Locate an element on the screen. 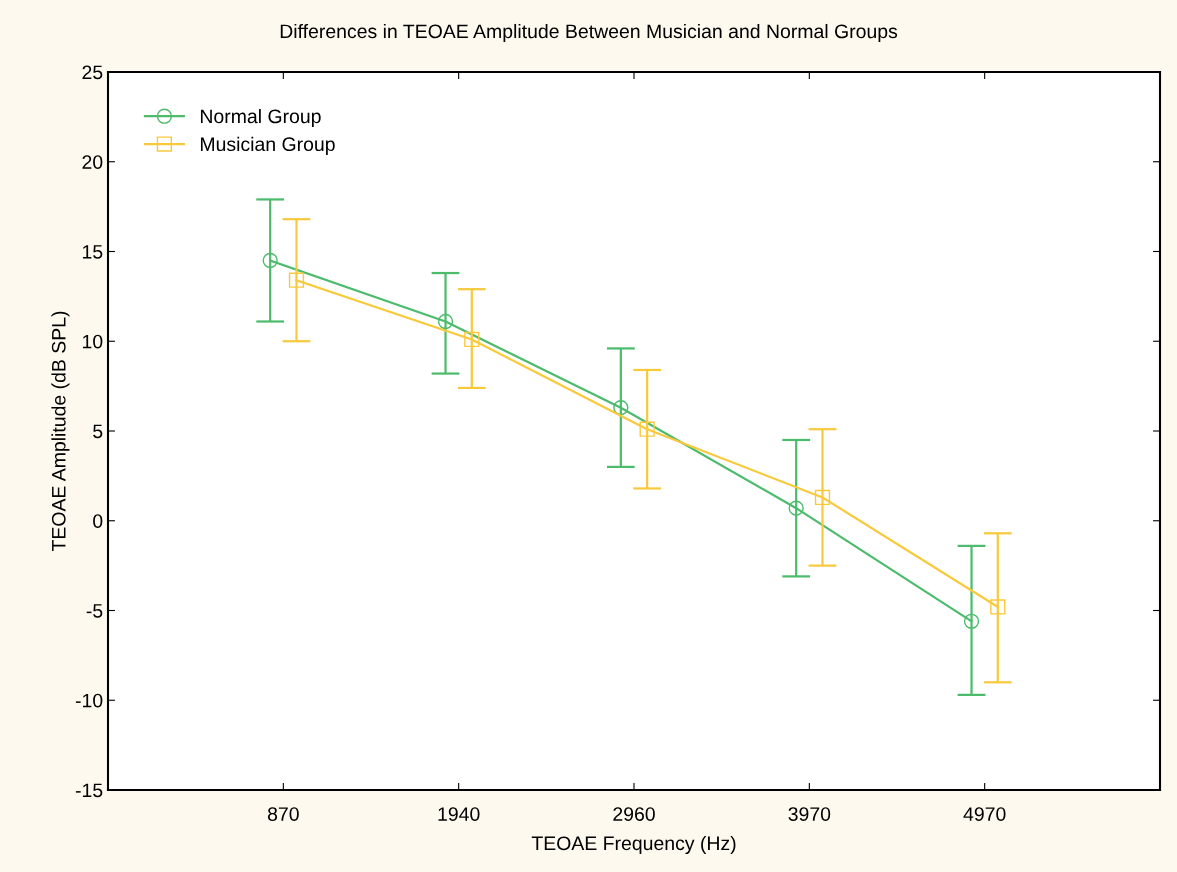 The width and height of the screenshot is (1177, 872). x-tick-label: 3970 is located at coordinates (809, 814).